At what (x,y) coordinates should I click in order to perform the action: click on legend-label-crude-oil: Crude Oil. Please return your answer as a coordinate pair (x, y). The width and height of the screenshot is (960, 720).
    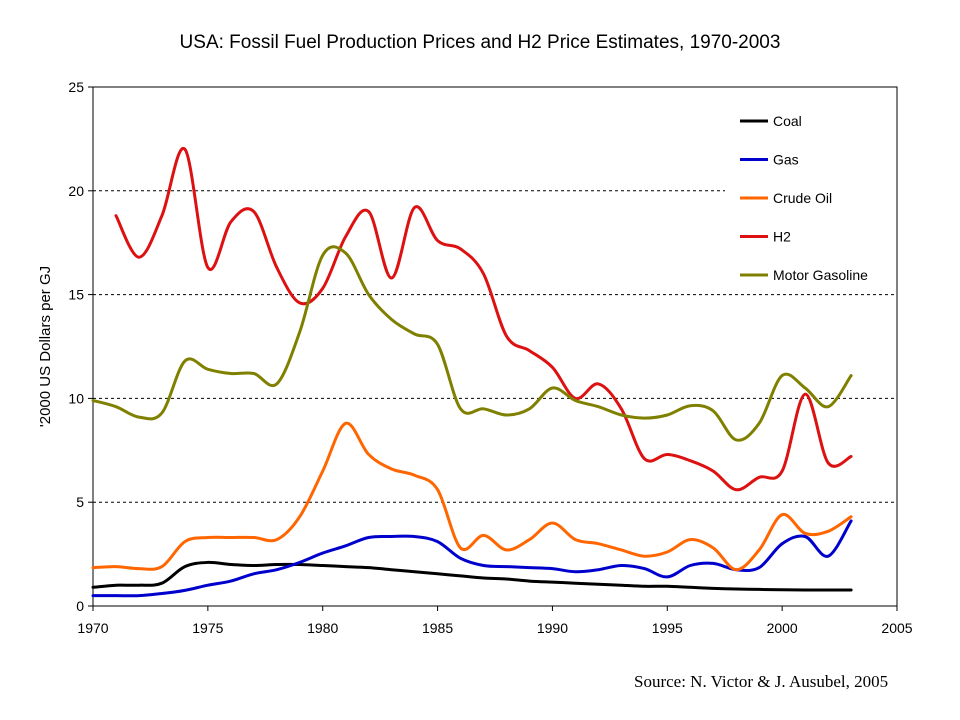
    Looking at the image, I should click on (802, 198).